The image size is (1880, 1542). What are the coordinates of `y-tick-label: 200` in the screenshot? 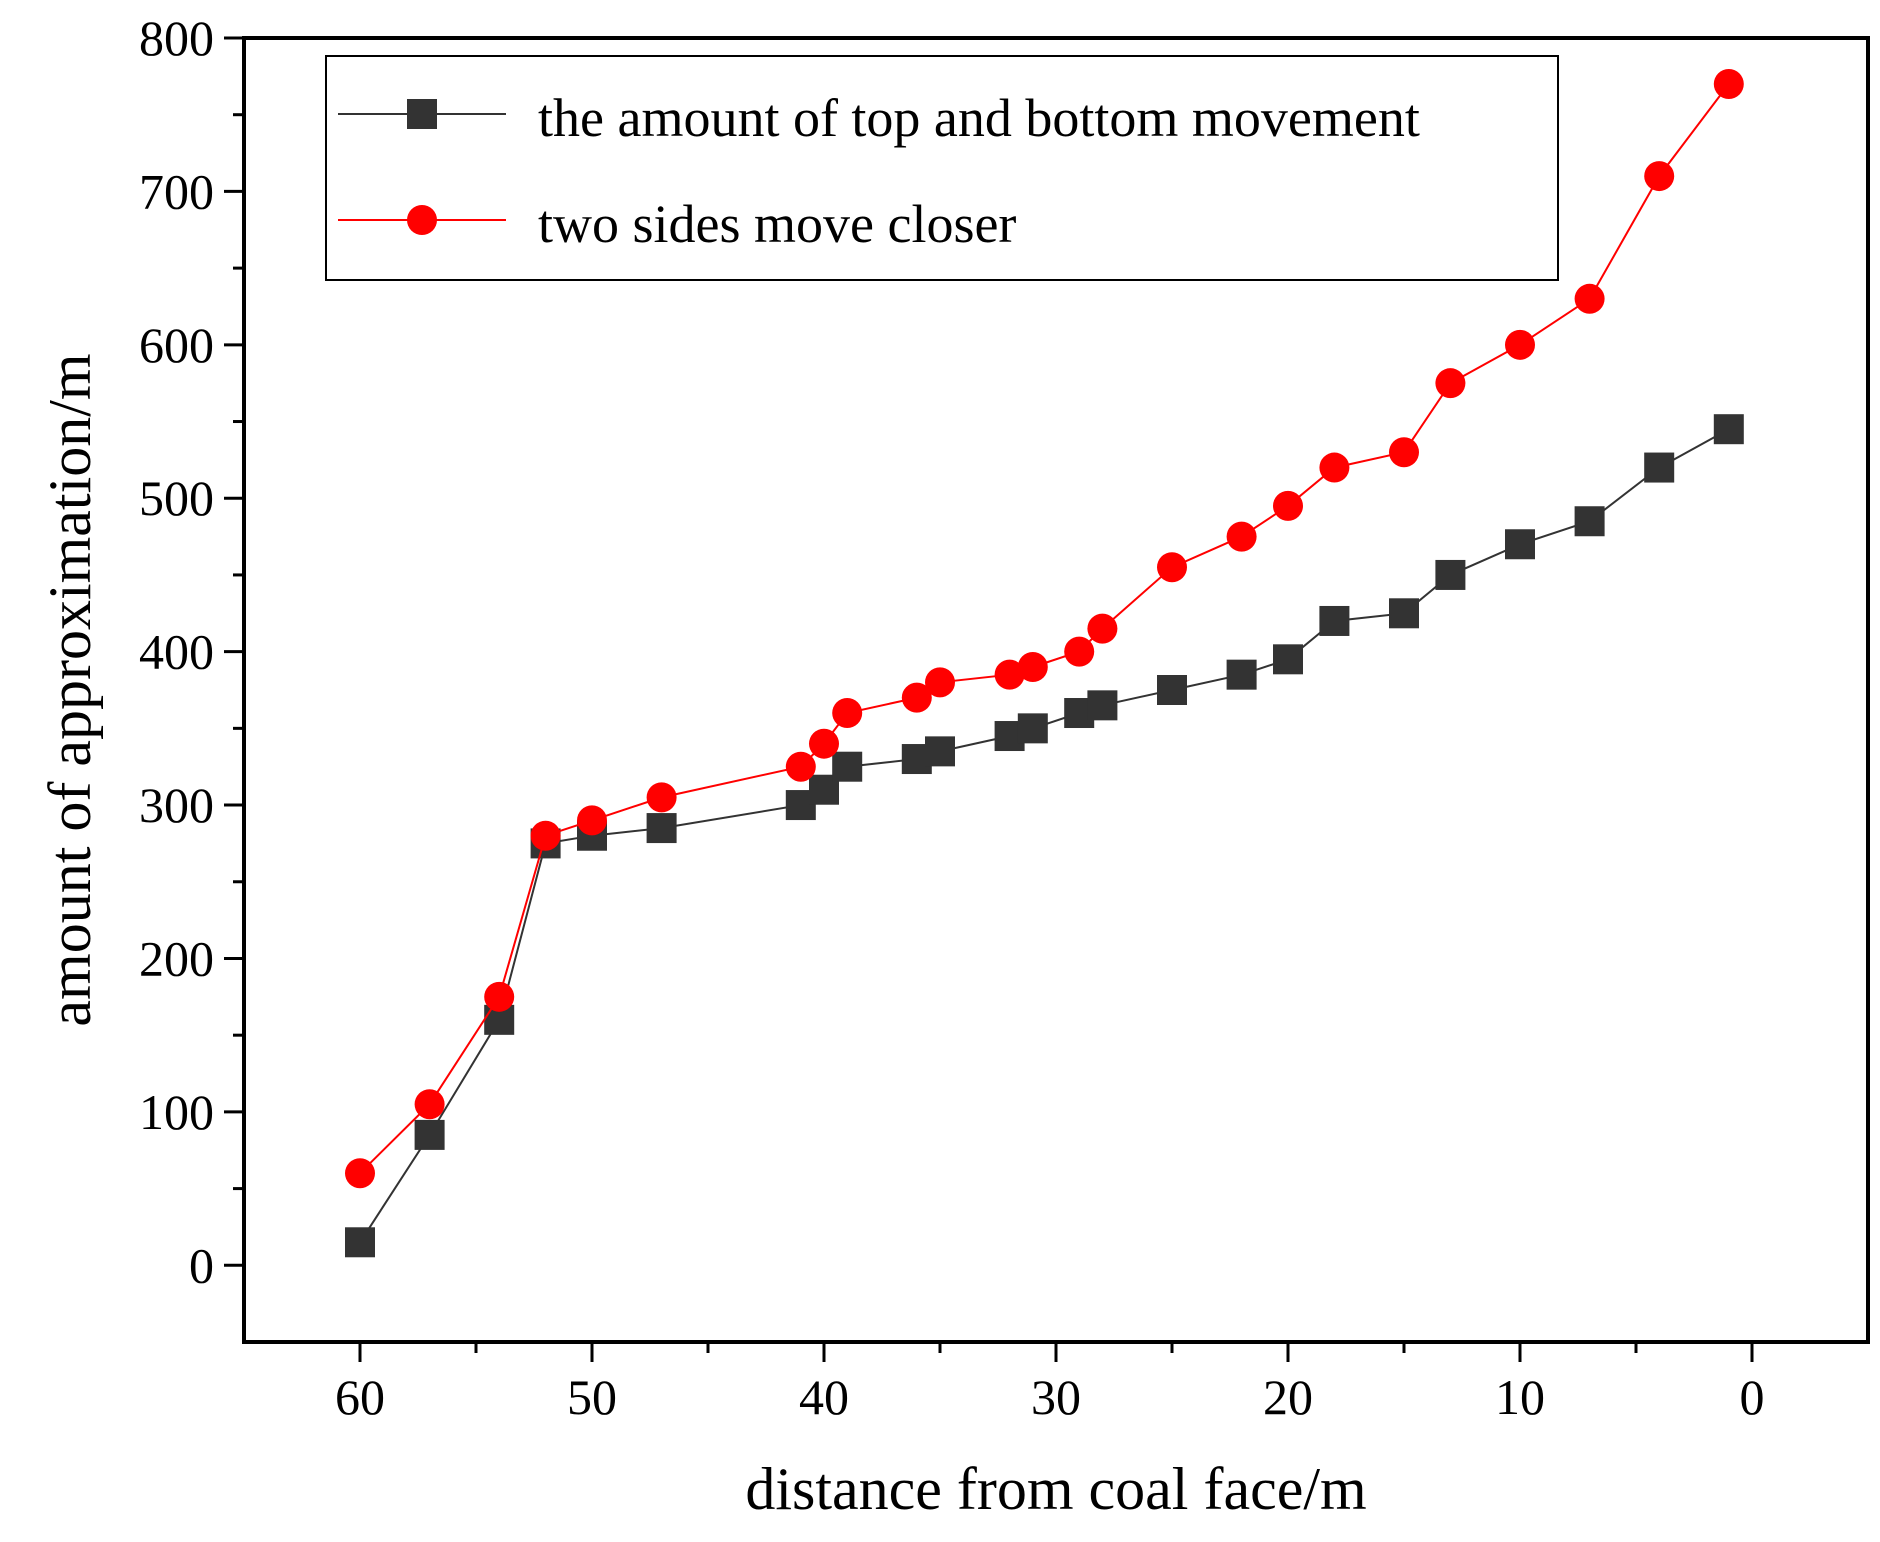 It's located at (176, 958).